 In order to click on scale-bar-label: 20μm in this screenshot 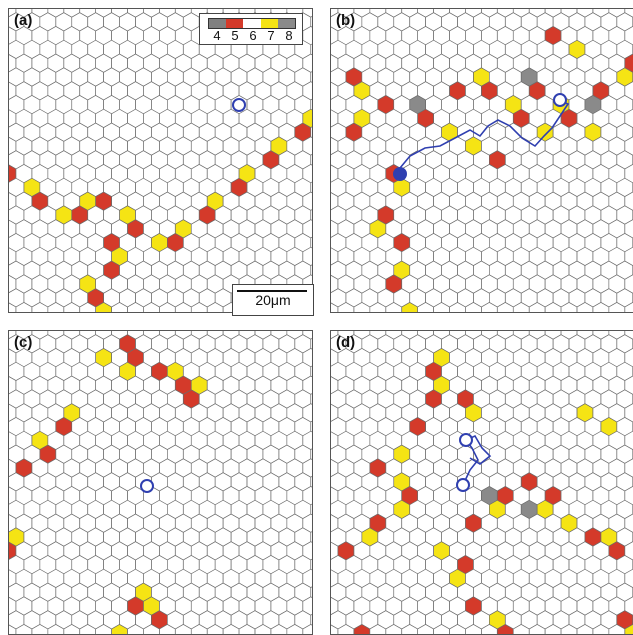, I will do `click(273, 300)`.